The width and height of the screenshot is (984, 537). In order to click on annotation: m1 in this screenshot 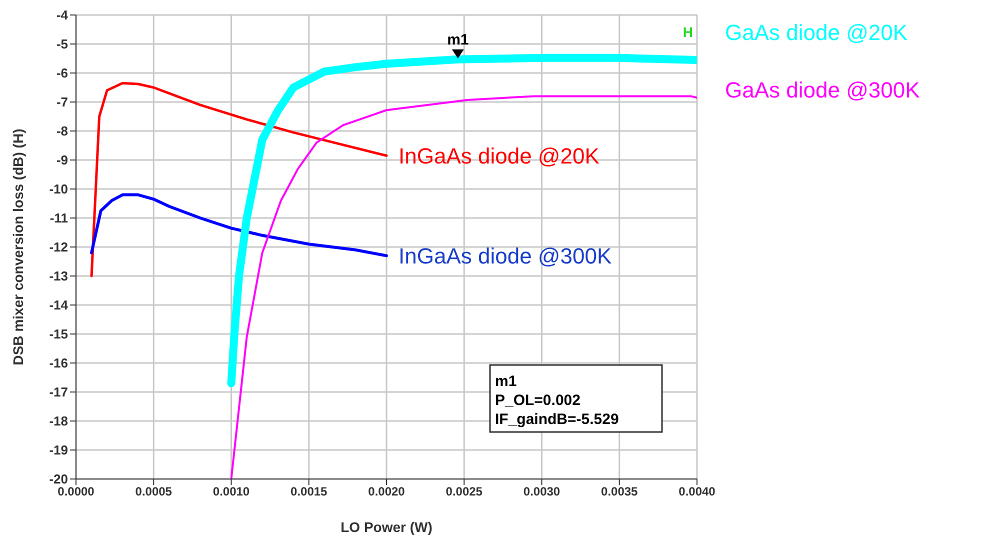, I will do `click(458, 39)`.